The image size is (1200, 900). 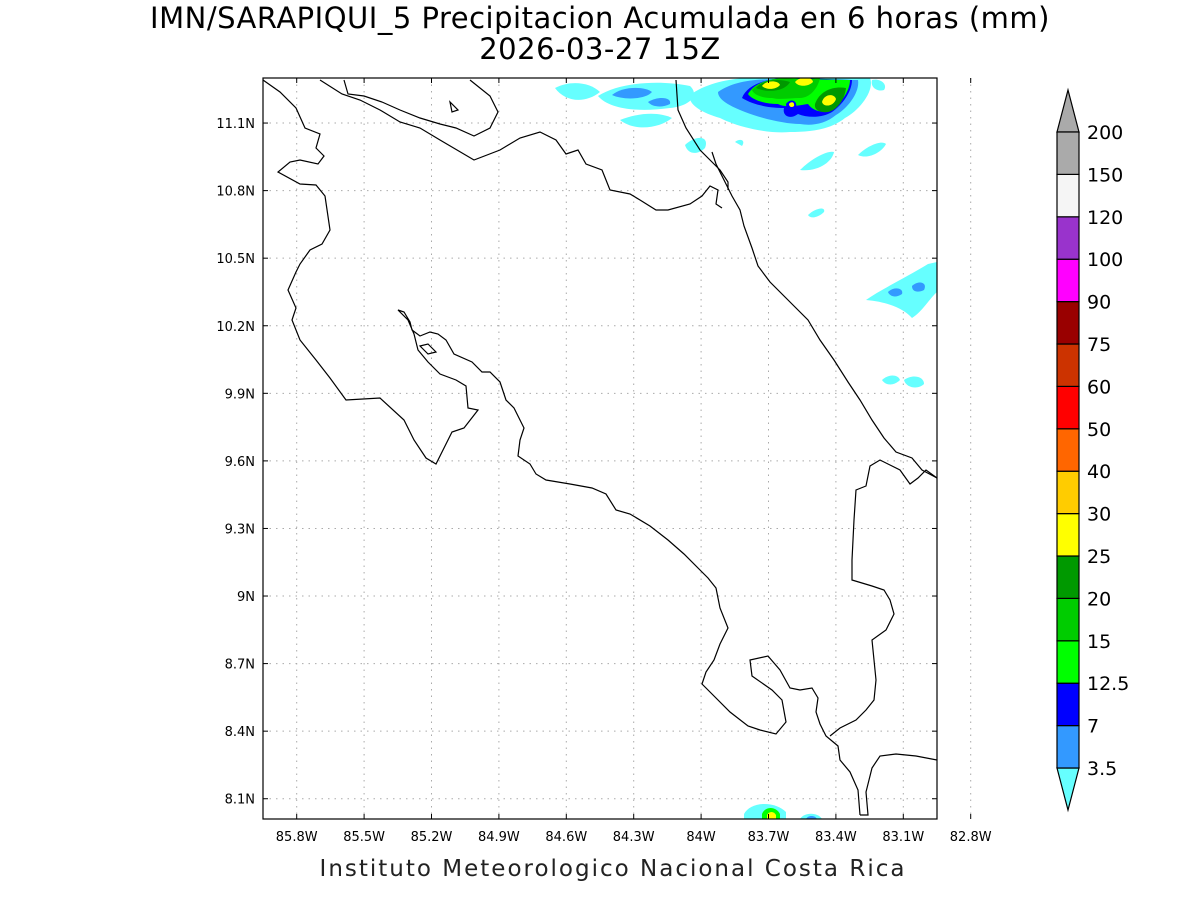 What do you see at coordinates (702, 134) in the screenshot?
I see `border-panama` at bounding box center [702, 134].